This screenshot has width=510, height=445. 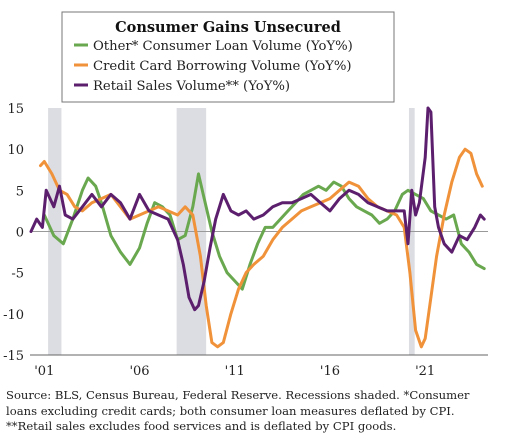 What do you see at coordinates (330, 371) in the screenshot?
I see `x-tick-label: '16` at bounding box center [330, 371].